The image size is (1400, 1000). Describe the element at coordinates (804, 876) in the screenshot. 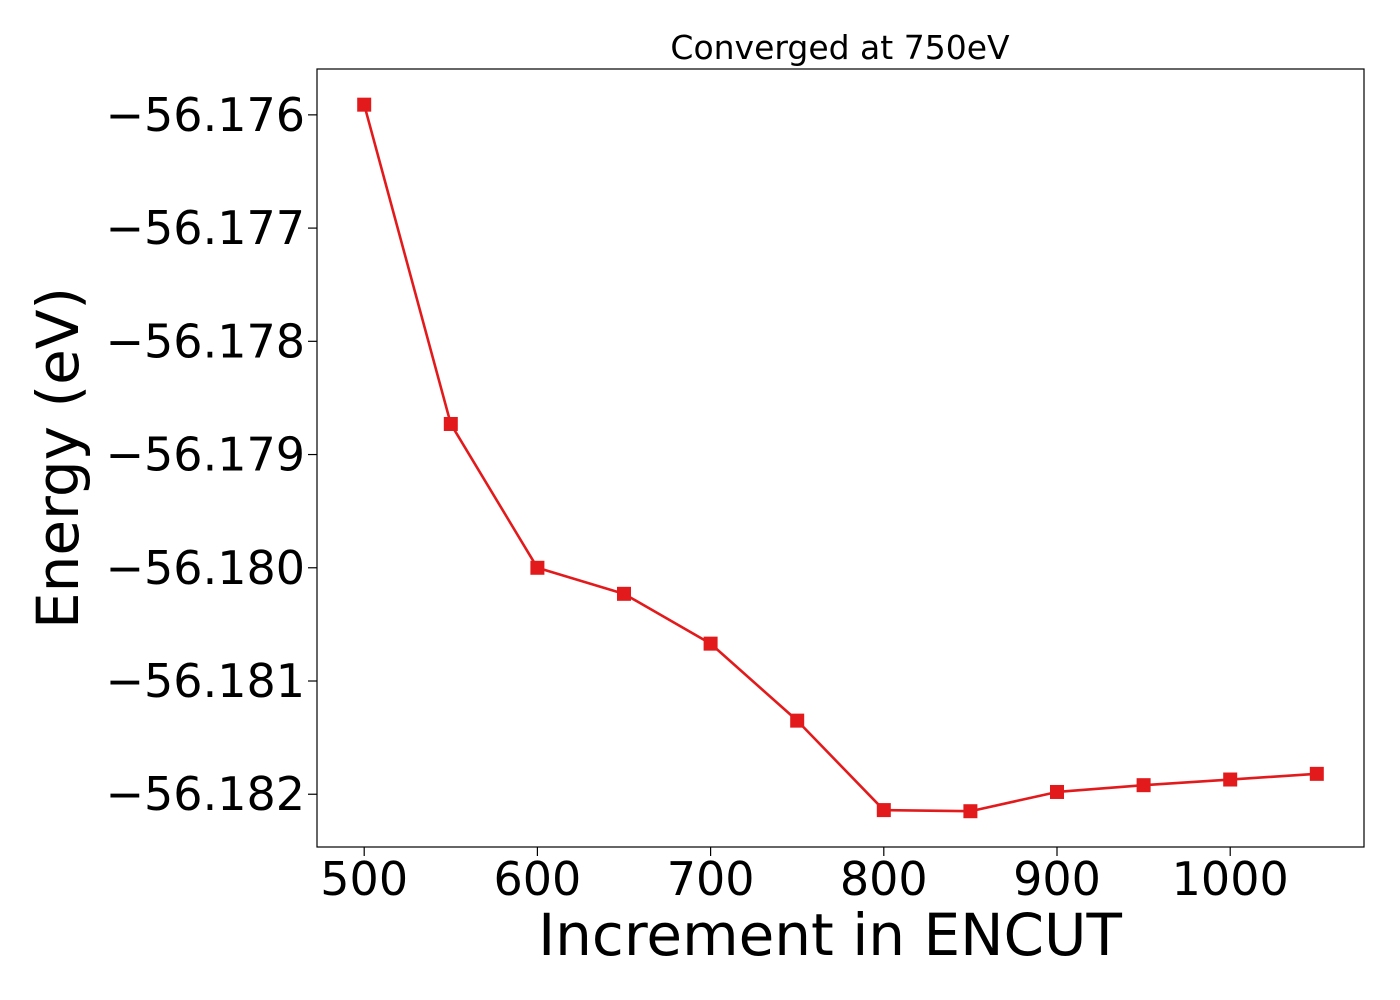

I see `x-axis: 500 600 700 800 900 1000` at that location.